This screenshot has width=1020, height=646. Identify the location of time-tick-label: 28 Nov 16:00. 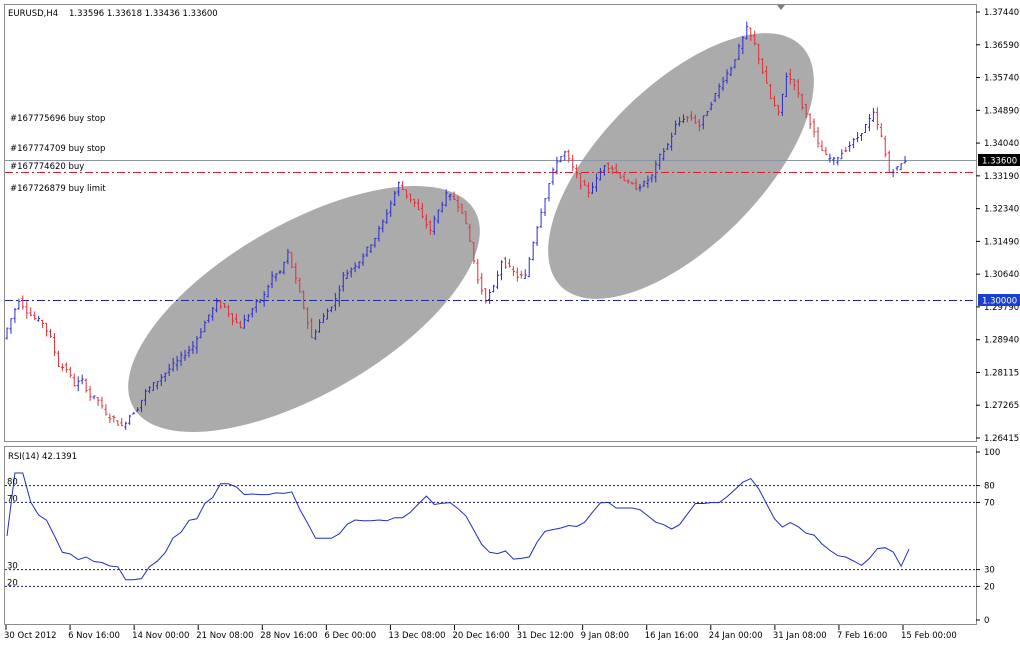
(288, 636).